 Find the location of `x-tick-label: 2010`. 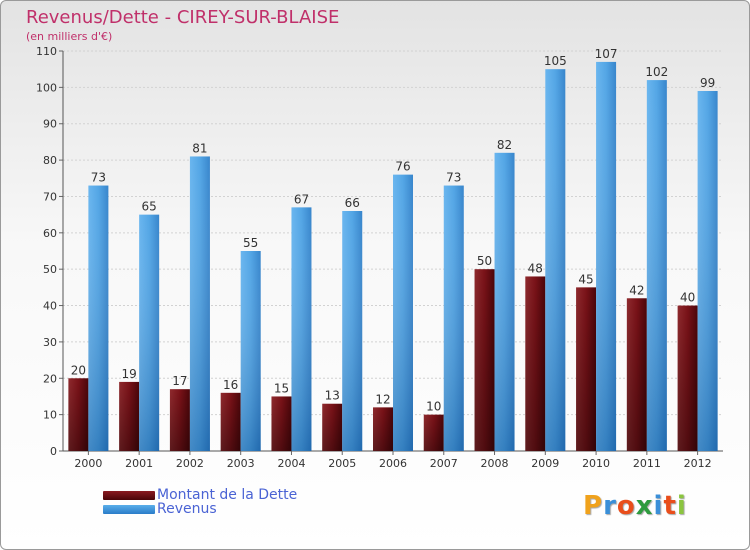

x-tick-label: 2010 is located at coordinates (596, 463).